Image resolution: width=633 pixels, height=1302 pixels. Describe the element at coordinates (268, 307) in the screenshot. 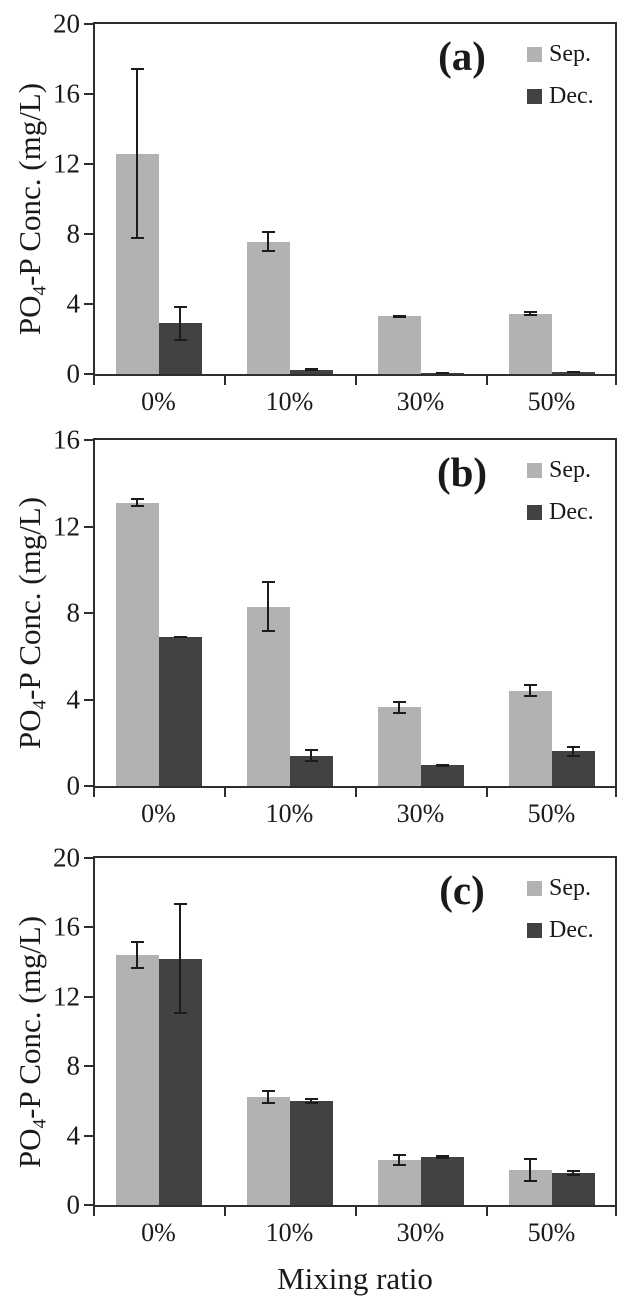

I see `bar-sep-10pct` at that location.